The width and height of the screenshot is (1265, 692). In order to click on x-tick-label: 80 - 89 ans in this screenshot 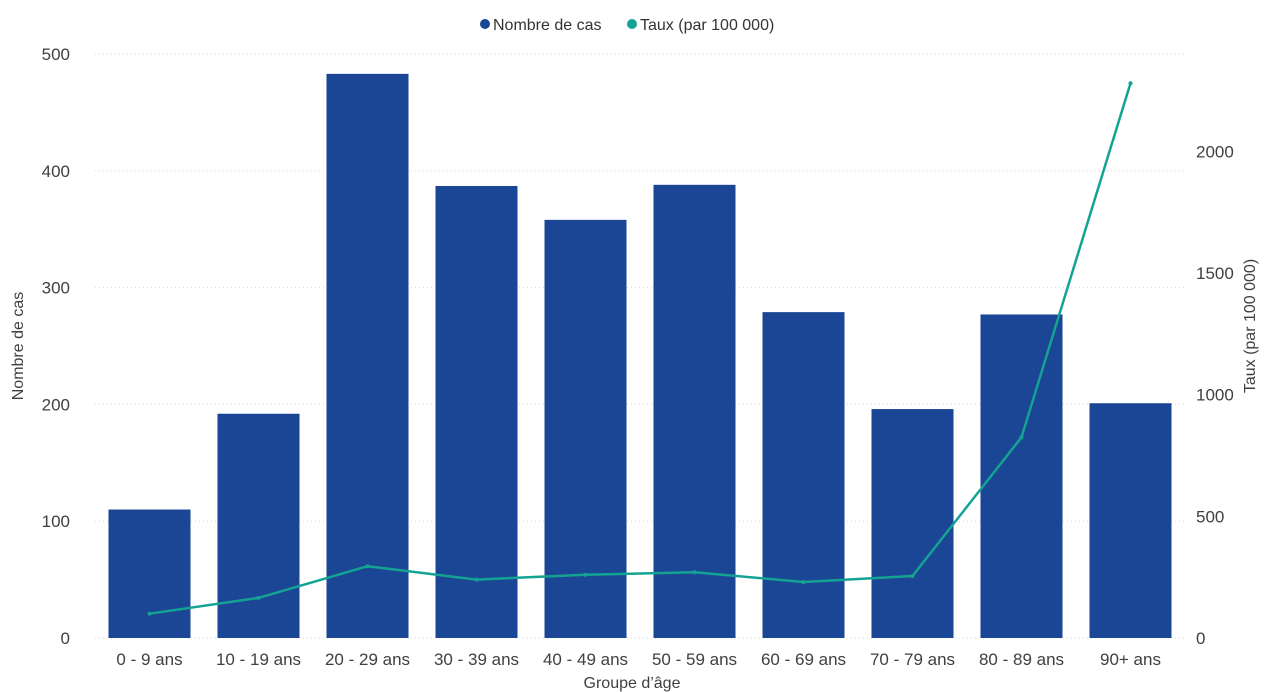, I will do `click(1021, 659)`.